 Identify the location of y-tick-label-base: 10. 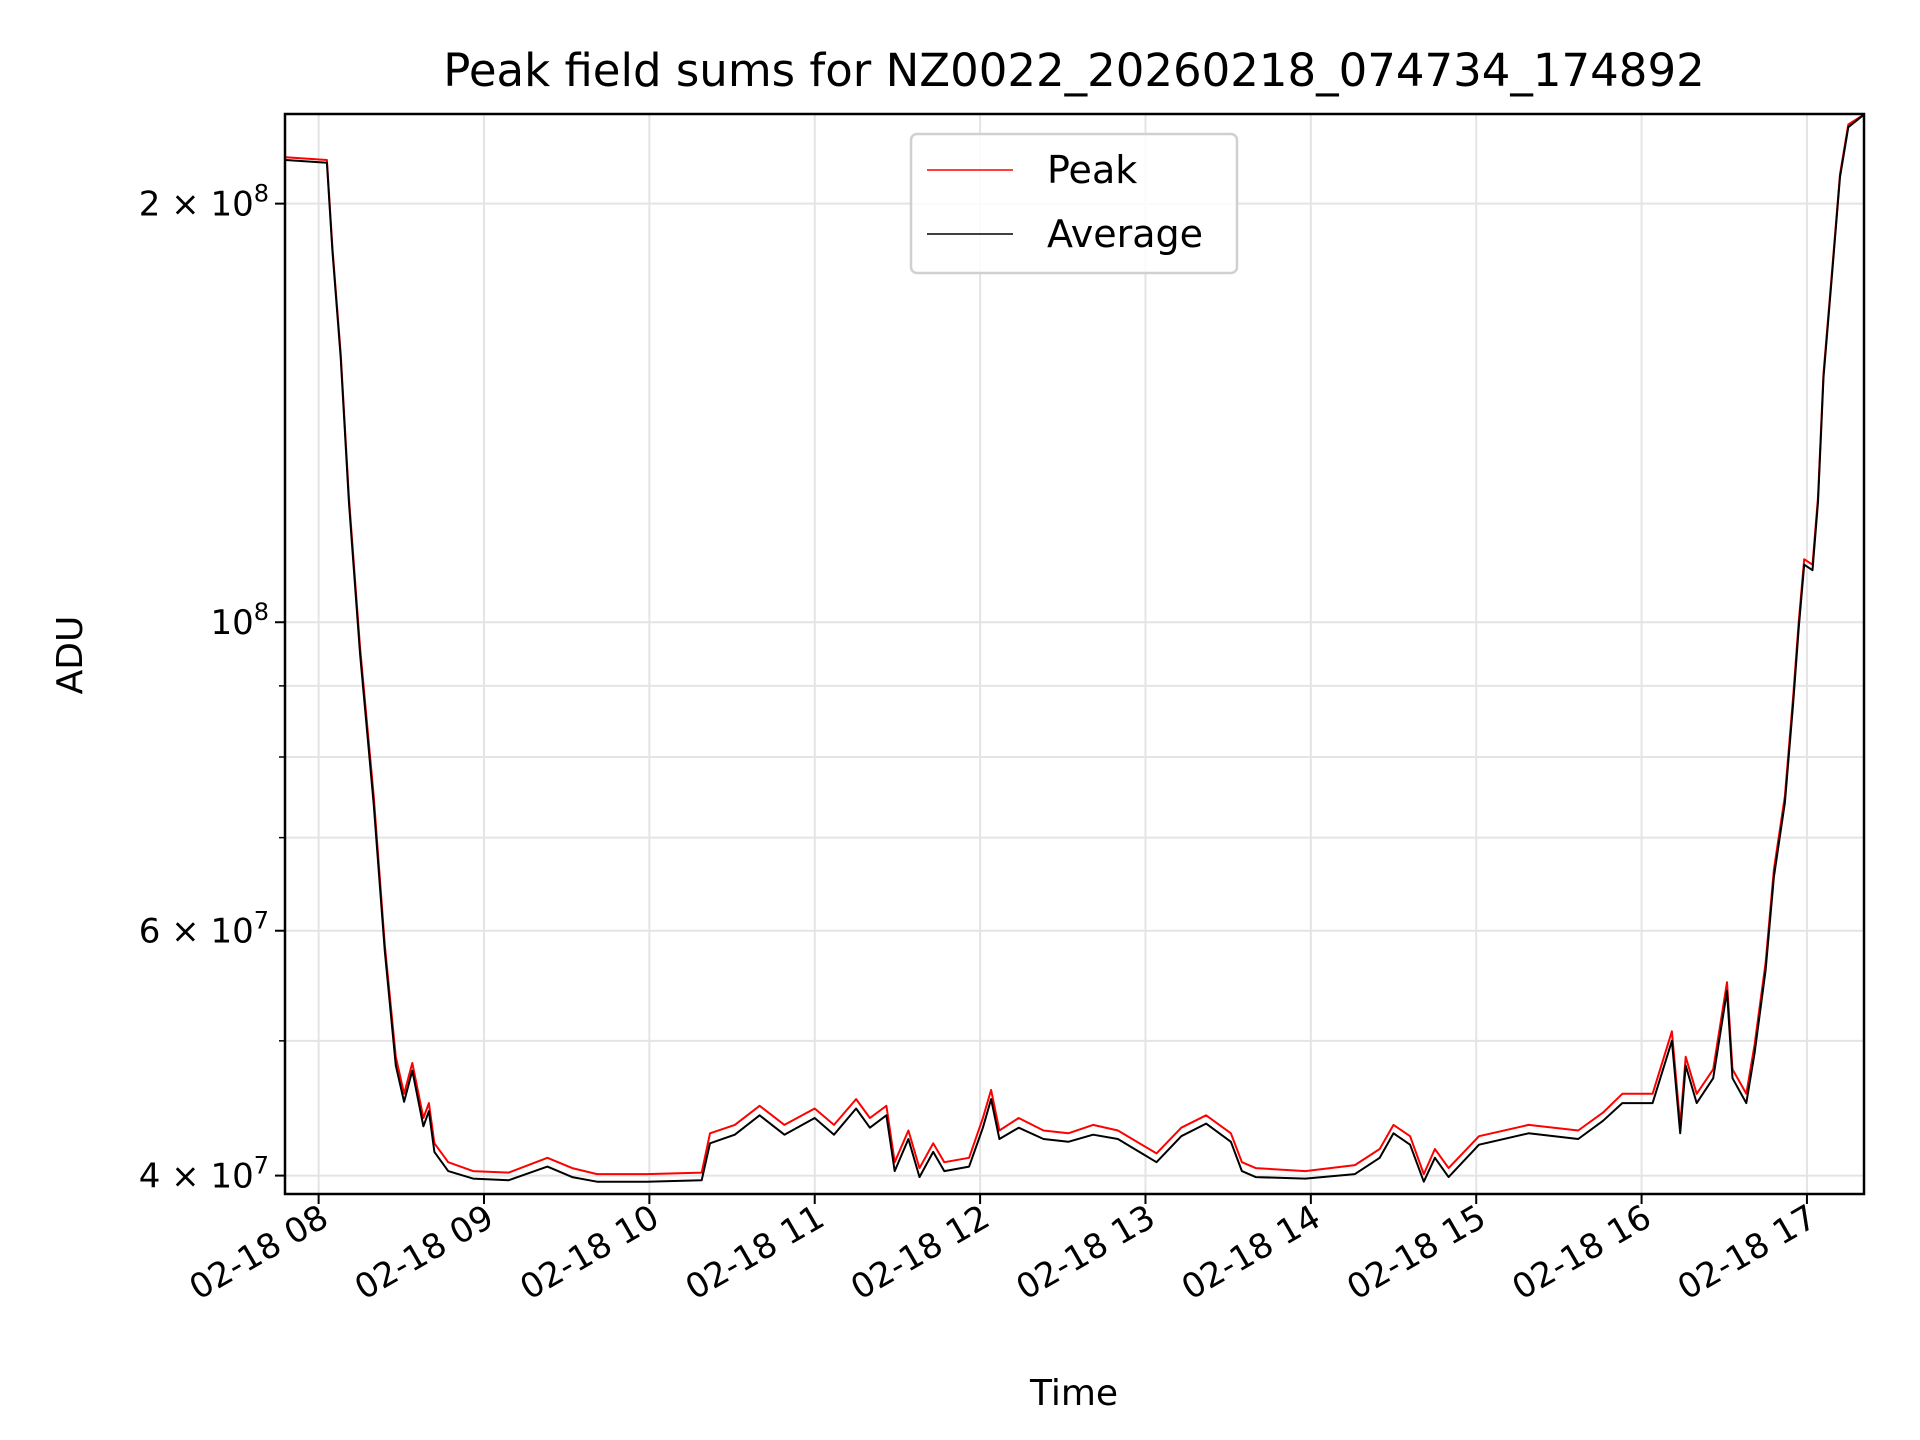
(231, 623).